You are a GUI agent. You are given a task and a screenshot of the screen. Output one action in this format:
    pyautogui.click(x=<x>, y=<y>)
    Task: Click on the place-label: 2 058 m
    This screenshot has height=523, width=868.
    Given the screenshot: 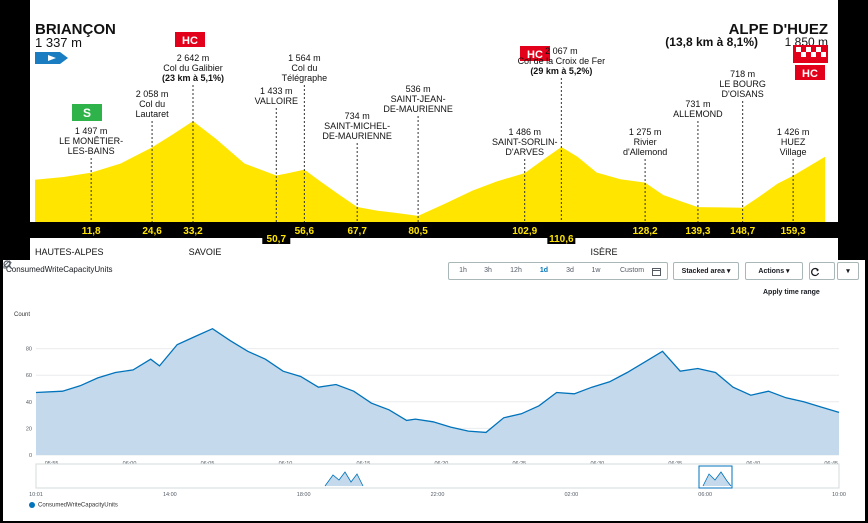 What is the action you would take?
    pyautogui.click(x=152, y=94)
    